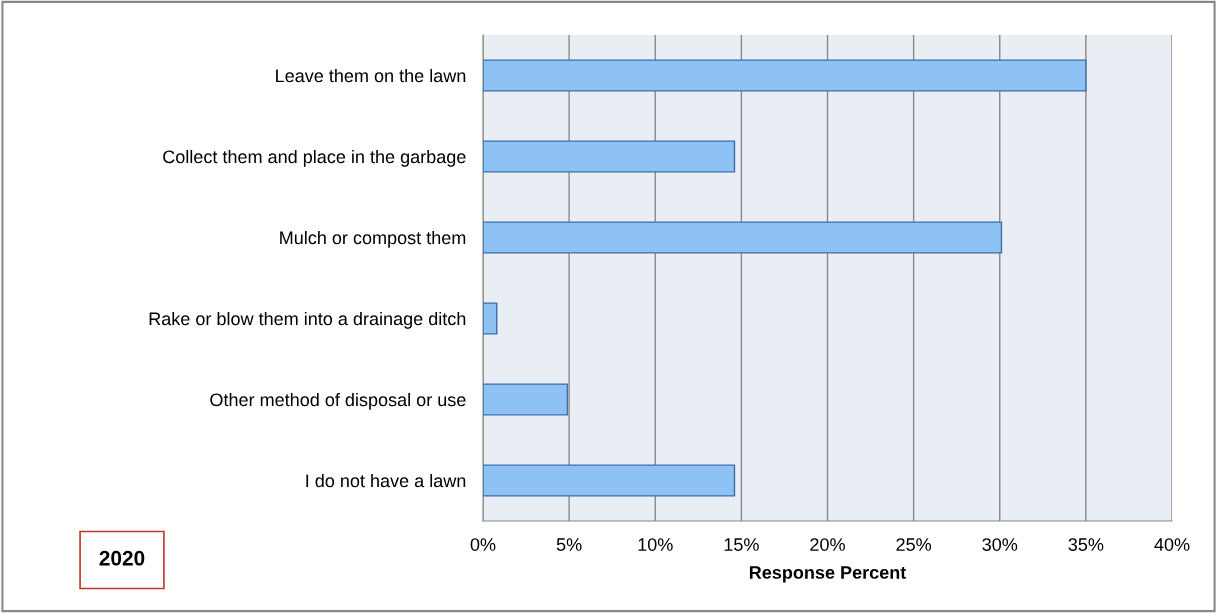  I want to click on y-tick-label: Collect them and place in the garbage, so click(314, 158).